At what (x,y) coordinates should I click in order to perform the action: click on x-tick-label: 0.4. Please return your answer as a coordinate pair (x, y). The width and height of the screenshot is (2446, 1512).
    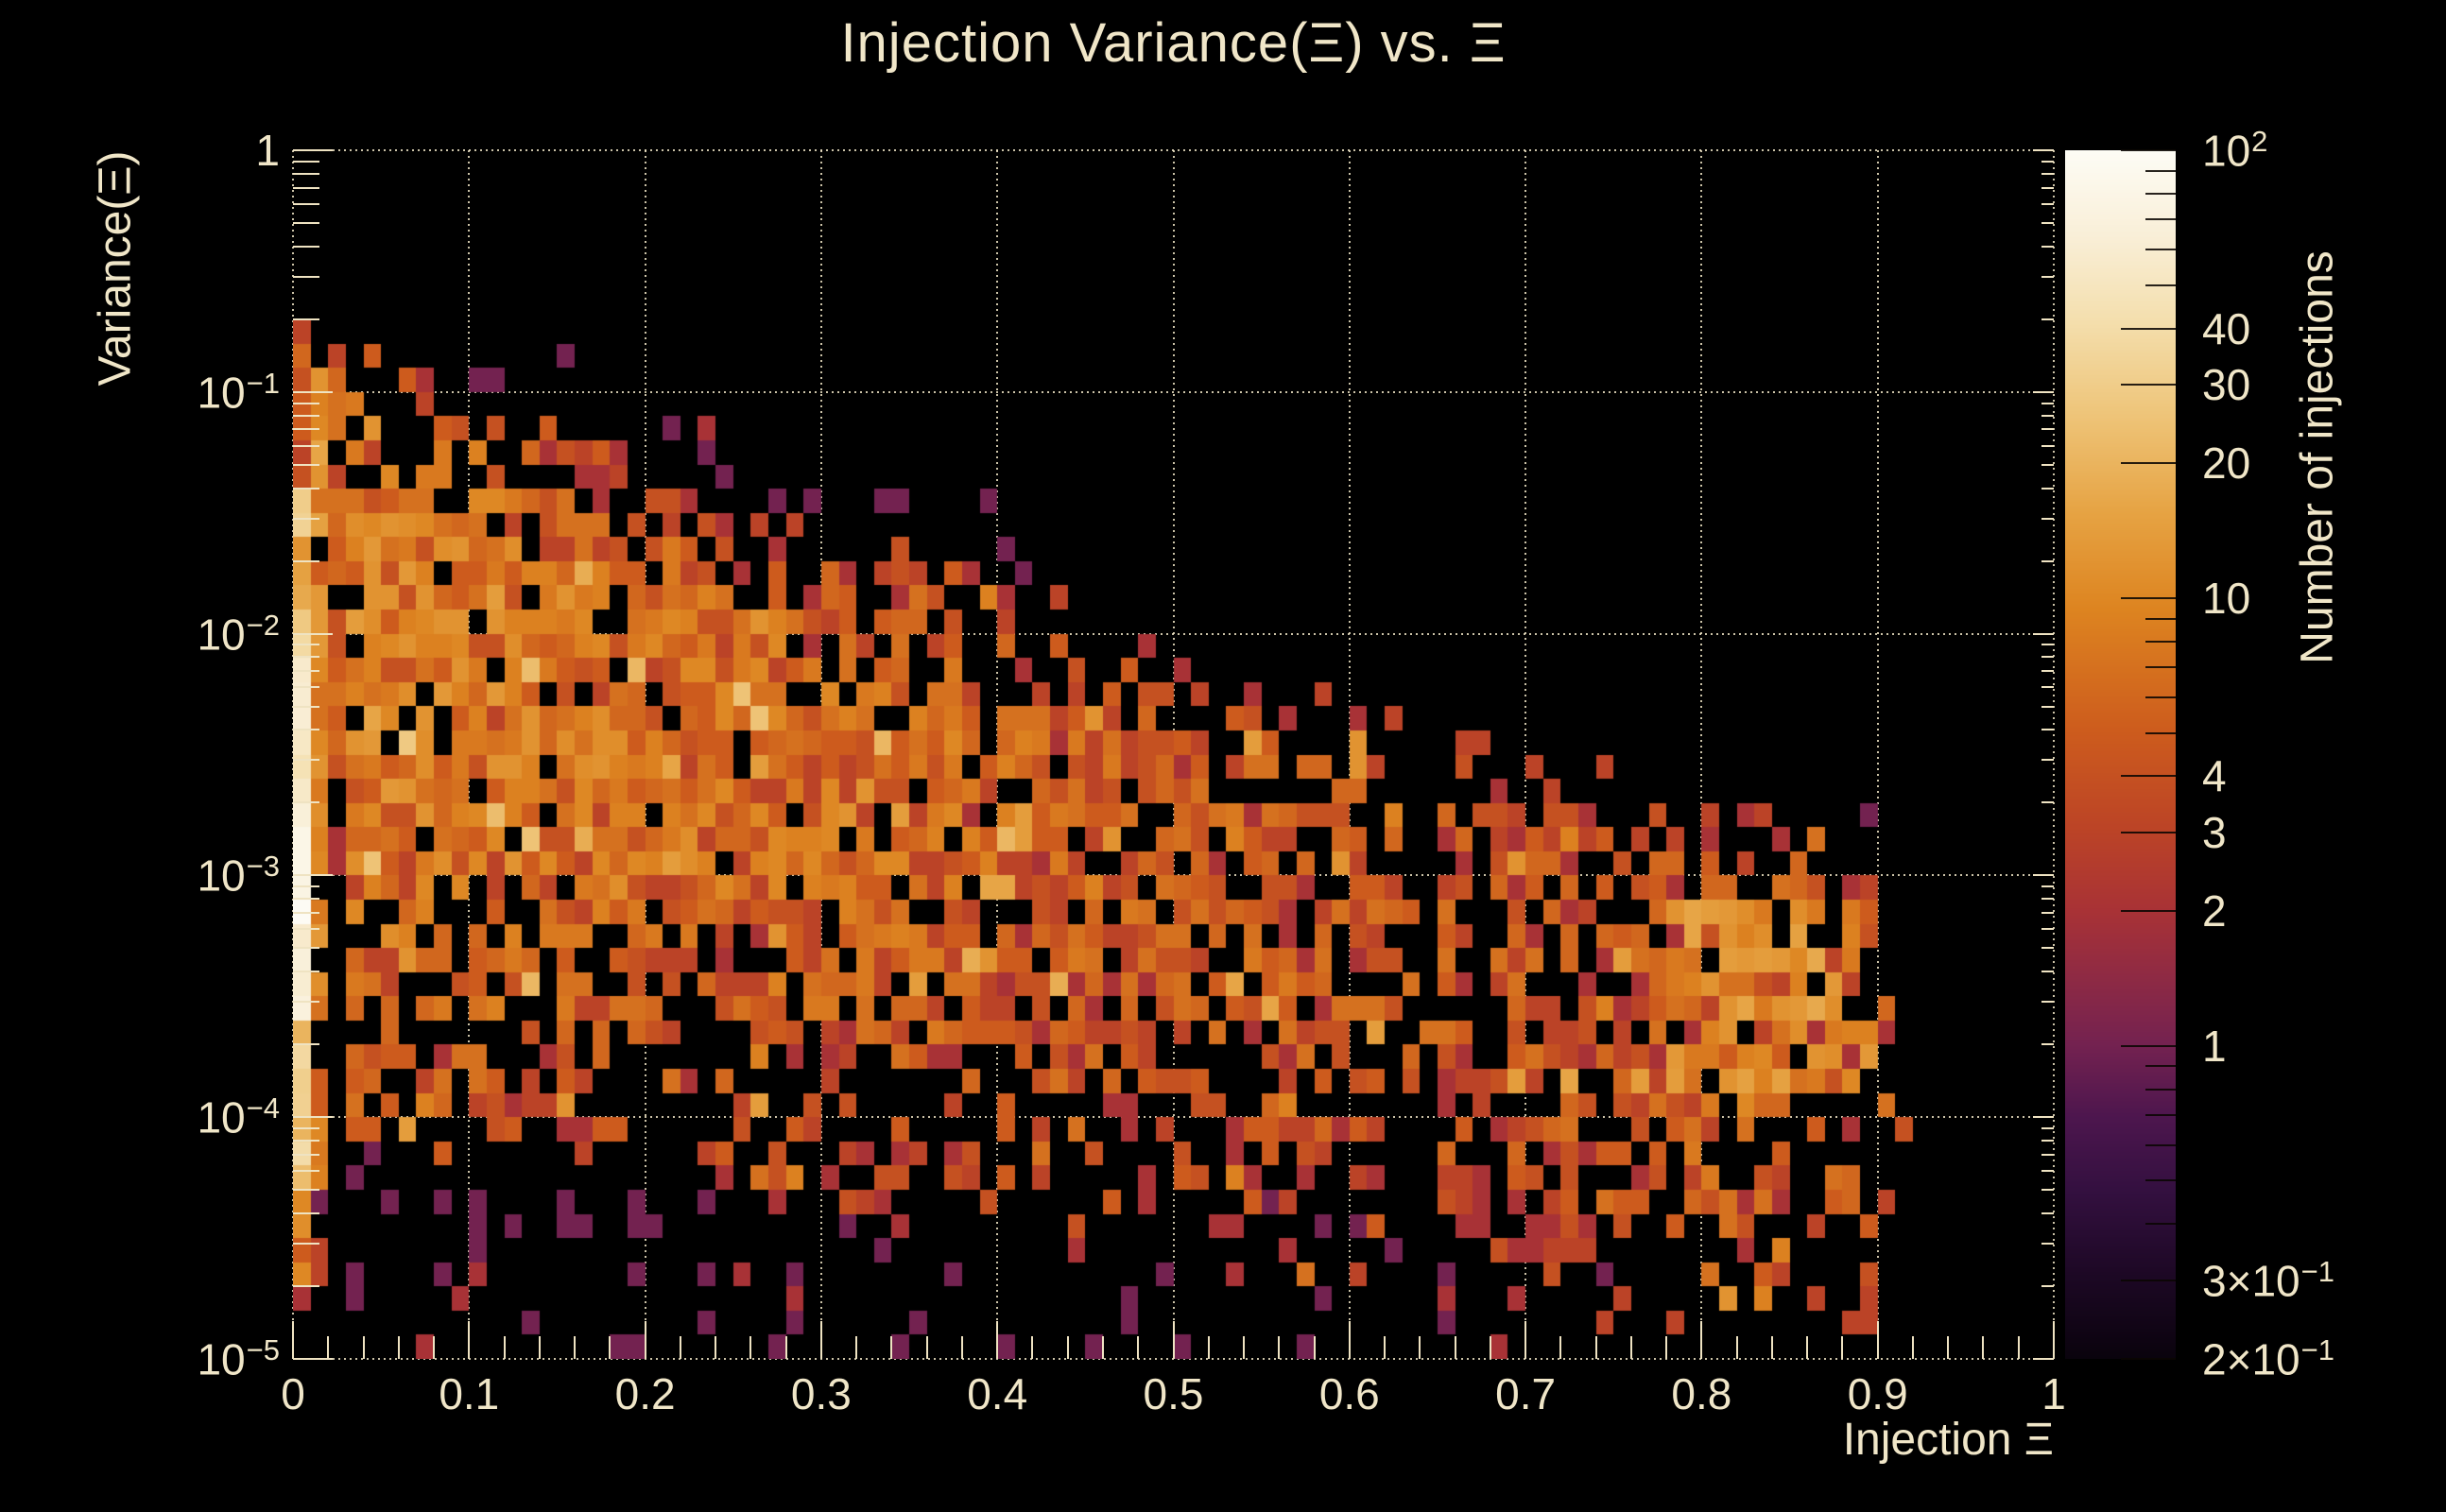
    Looking at the image, I should click on (998, 1393).